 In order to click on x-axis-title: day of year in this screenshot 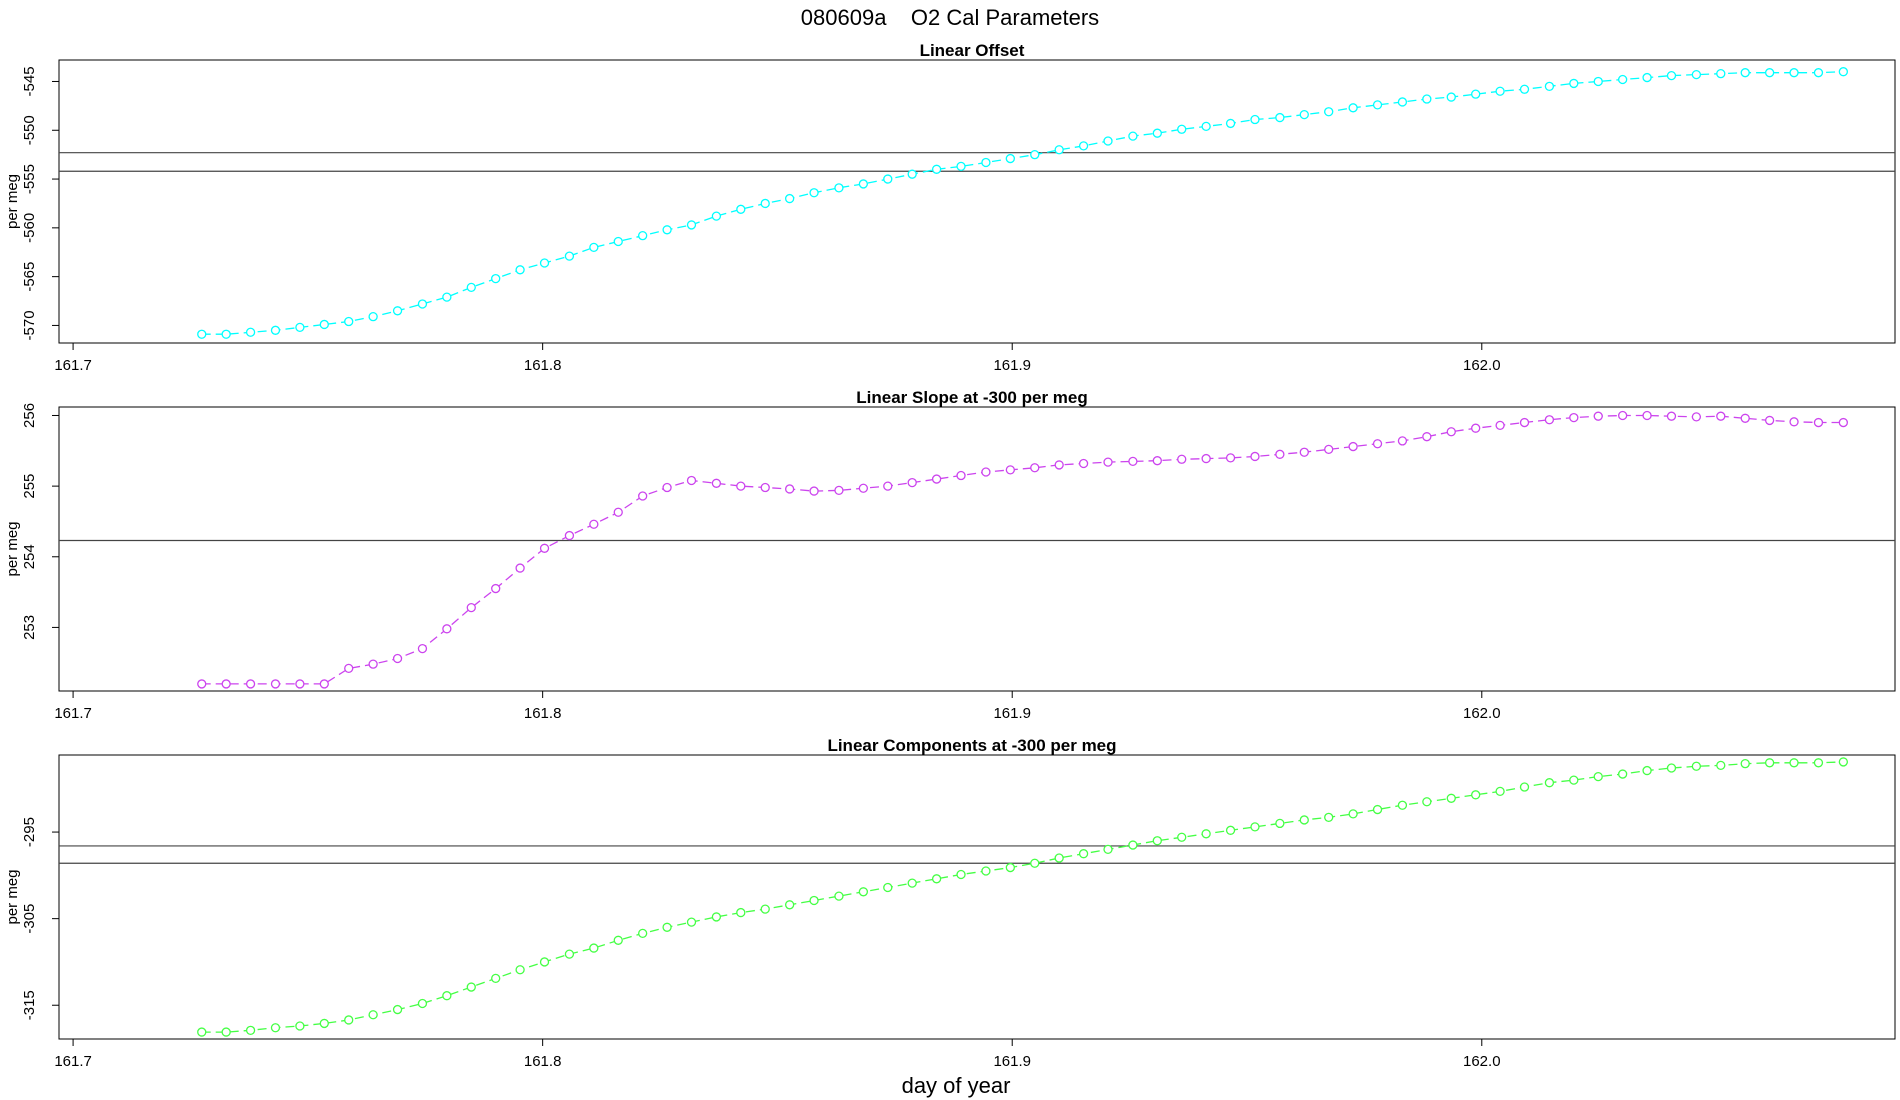, I will do `click(956, 1085)`.